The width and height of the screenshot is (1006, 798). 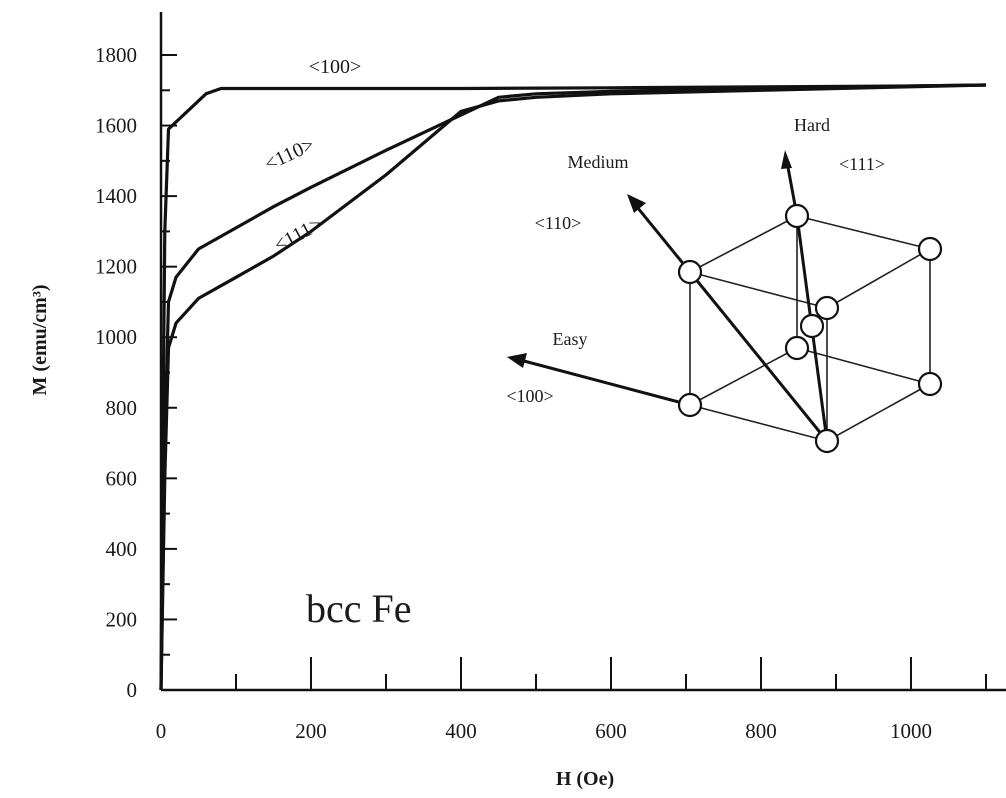 What do you see at coordinates (122, 408) in the screenshot?
I see `y-tick-label: 800` at bounding box center [122, 408].